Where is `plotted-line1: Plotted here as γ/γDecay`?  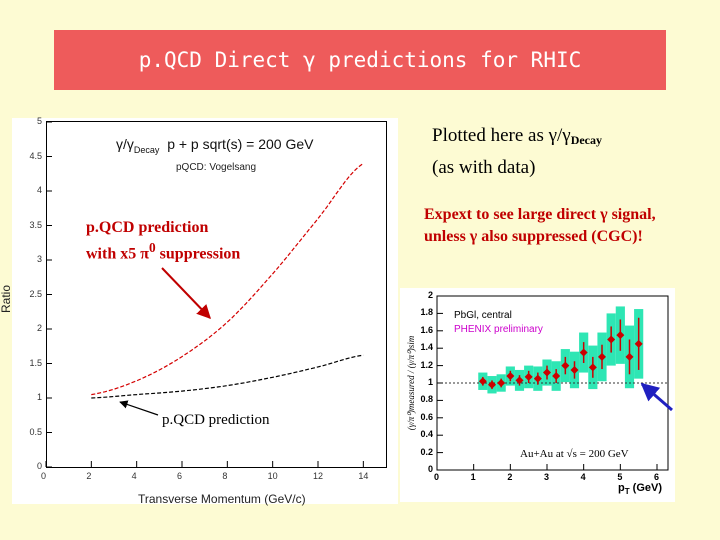 plotted-line1: Plotted here as γ/γDecay is located at coordinates (517, 138).